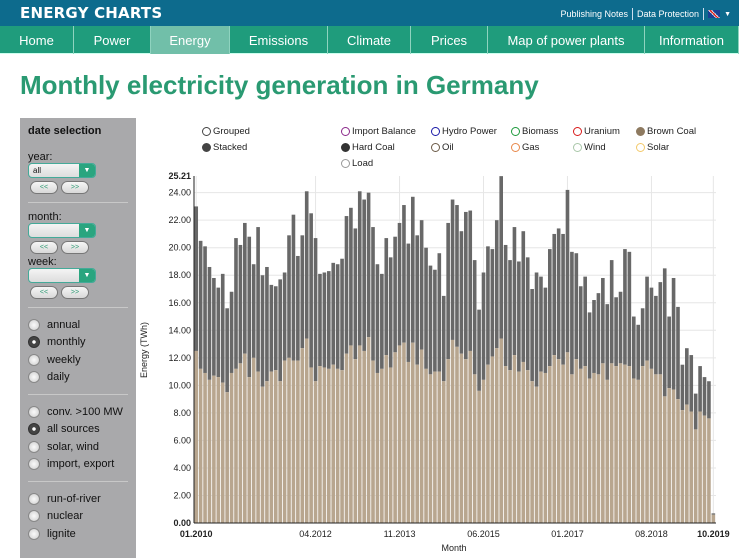 The image size is (739, 558). What do you see at coordinates (75, 247) in the screenshot?
I see `month-next-button: >>` at bounding box center [75, 247].